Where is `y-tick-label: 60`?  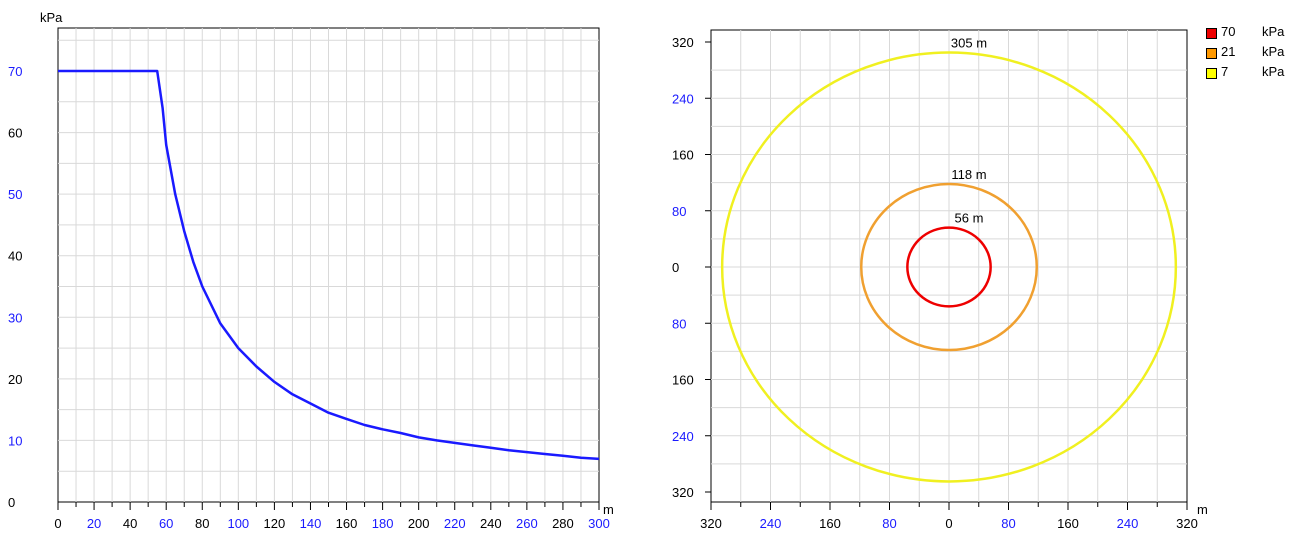
y-tick-label: 60 is located at coordinates (15, 133).